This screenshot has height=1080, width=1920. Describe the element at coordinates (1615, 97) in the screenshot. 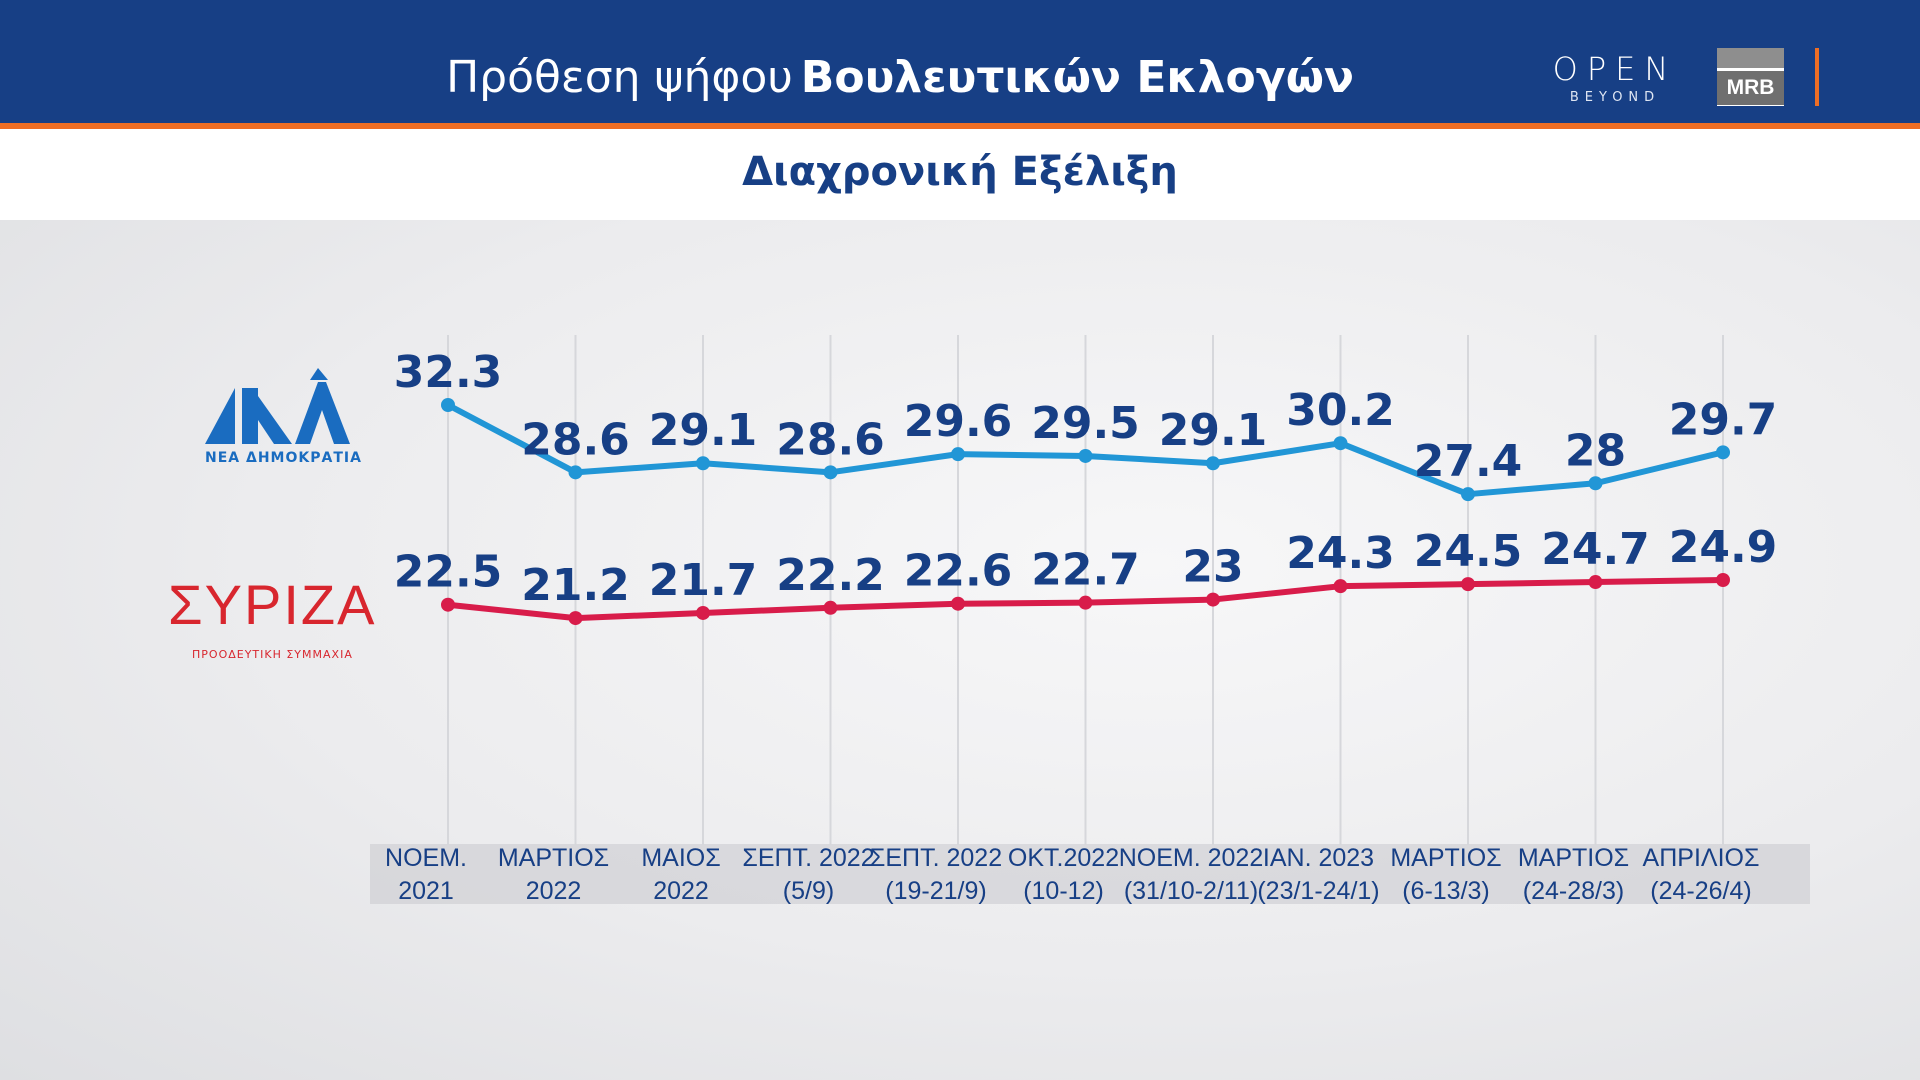

I see `open-logo-sub: BEYOND` at that location.